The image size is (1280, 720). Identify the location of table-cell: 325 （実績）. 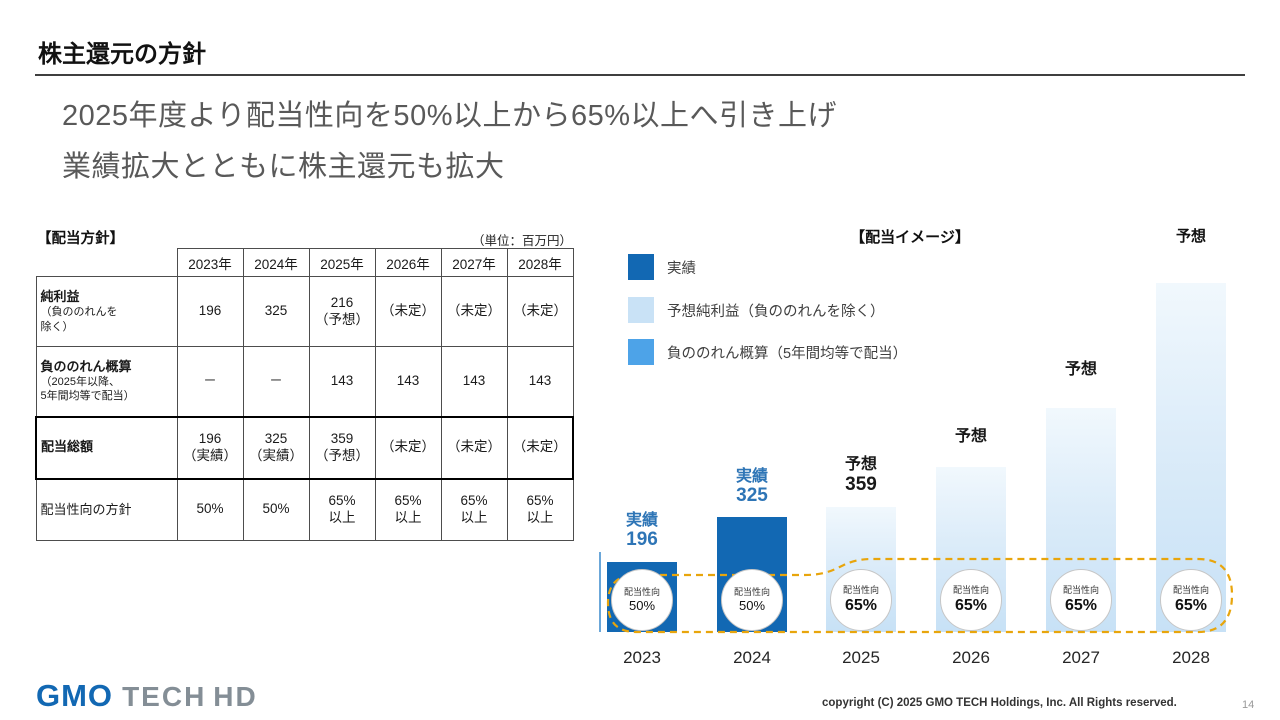
(276, 447).